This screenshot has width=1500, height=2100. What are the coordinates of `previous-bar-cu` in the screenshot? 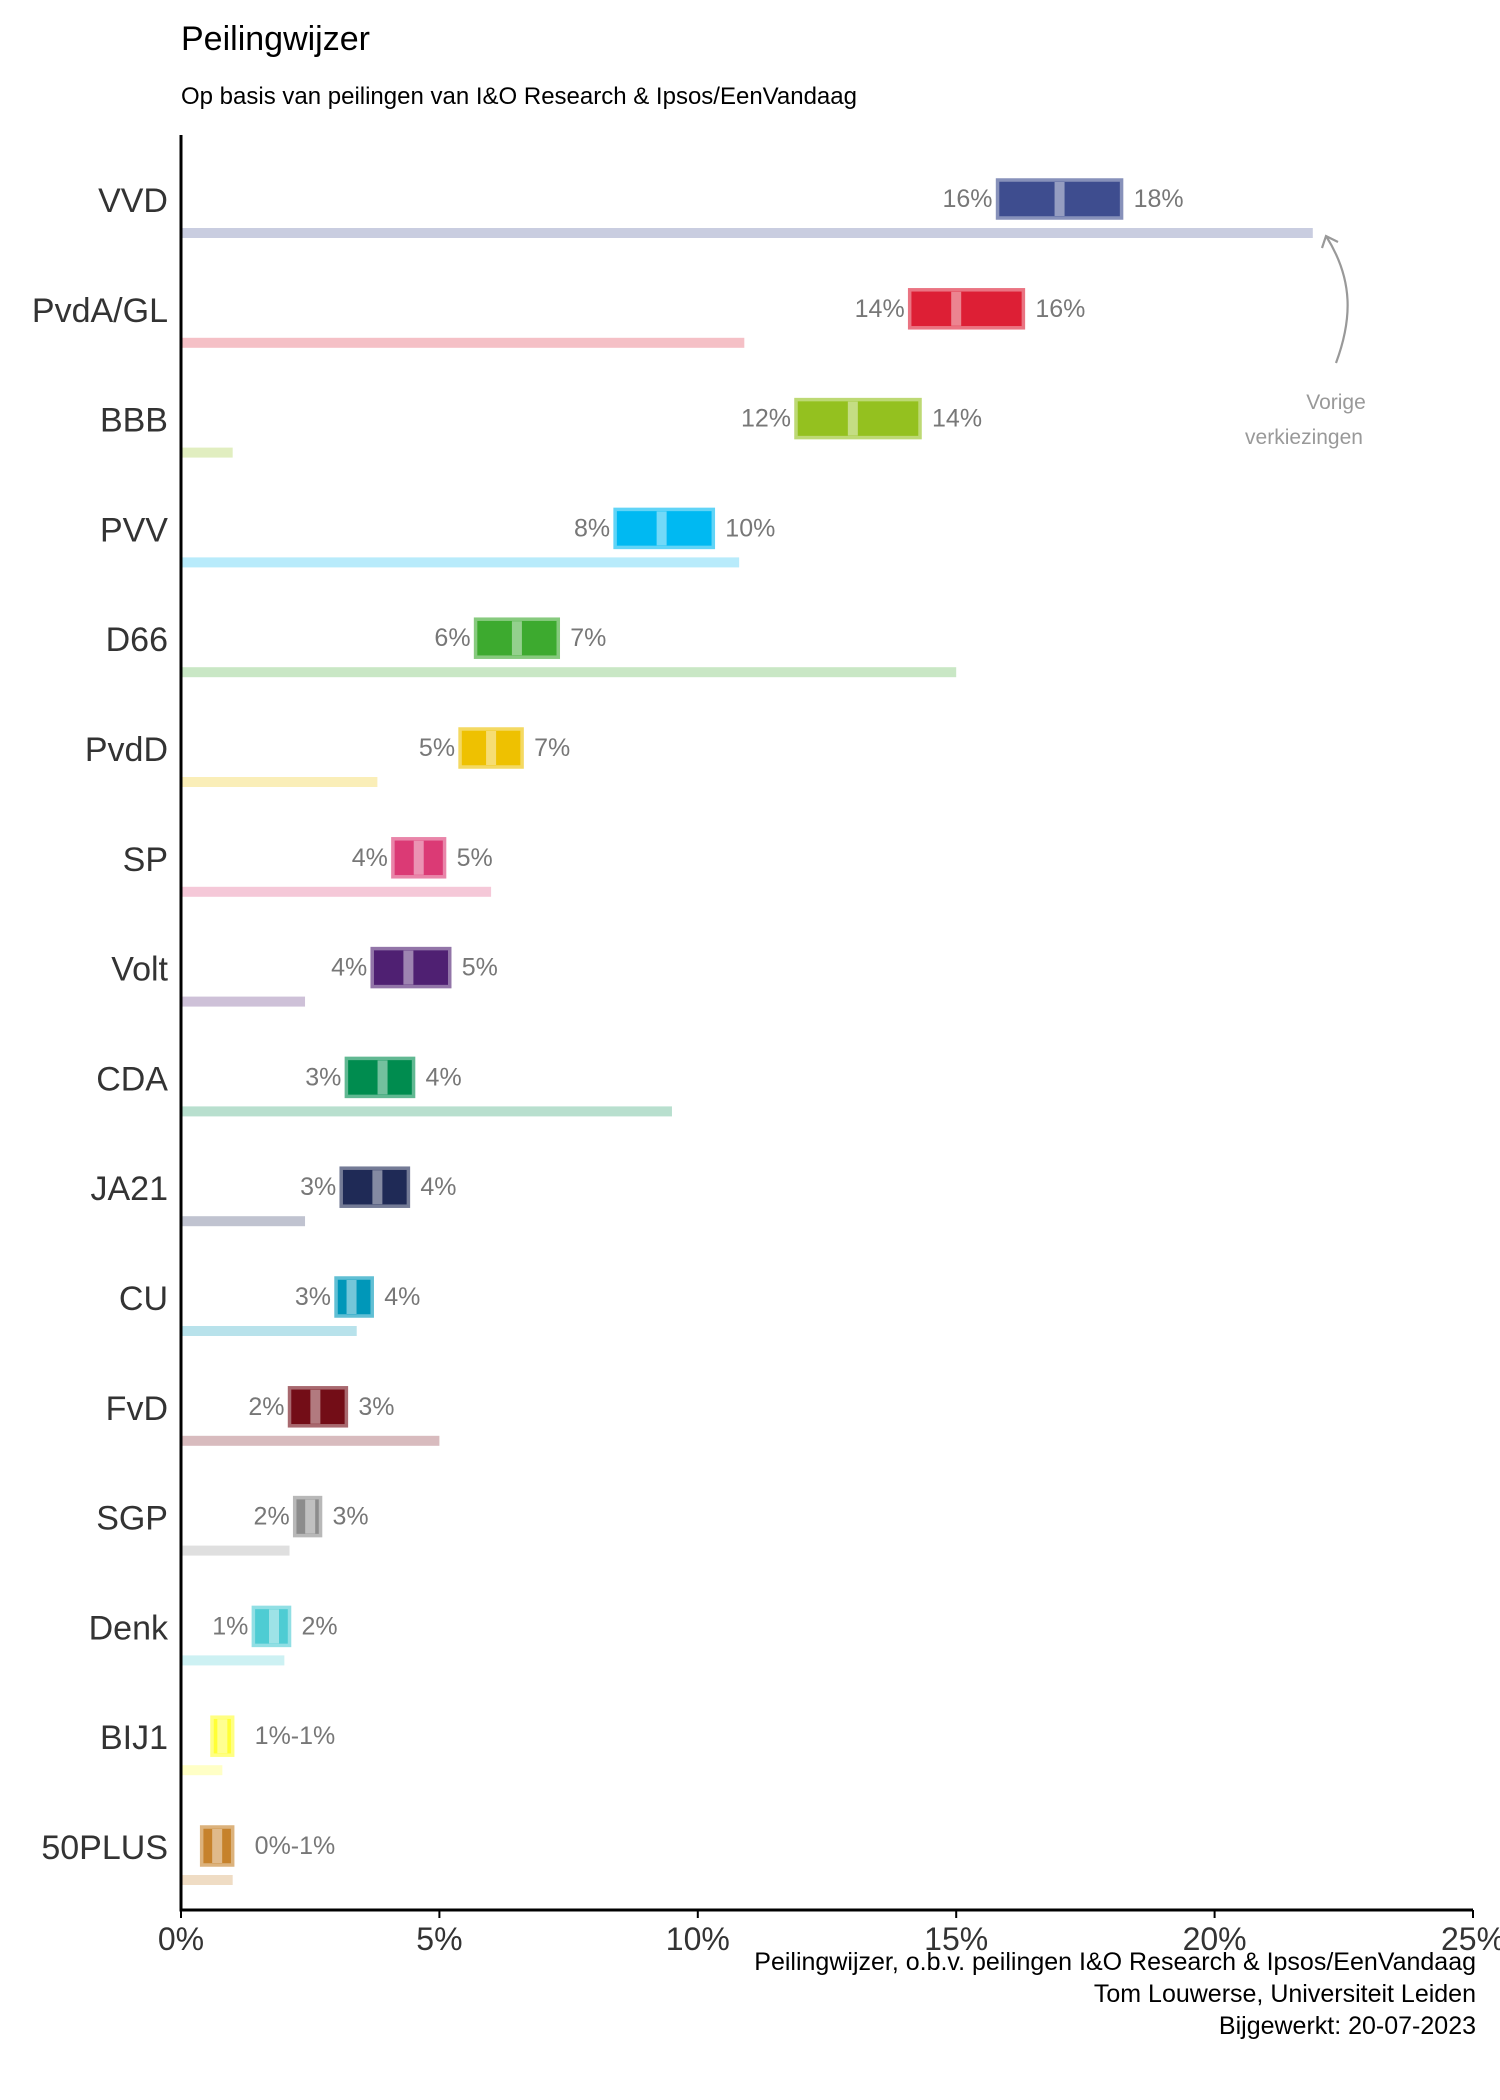 It's located at (269, 1331).